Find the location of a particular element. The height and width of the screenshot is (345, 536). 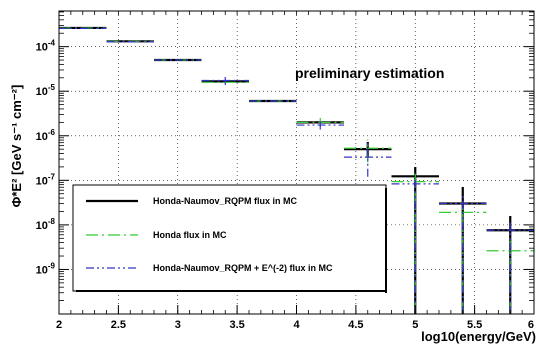

y-tick-label: 10⁻⁶ is located at coordinates (46, 135).